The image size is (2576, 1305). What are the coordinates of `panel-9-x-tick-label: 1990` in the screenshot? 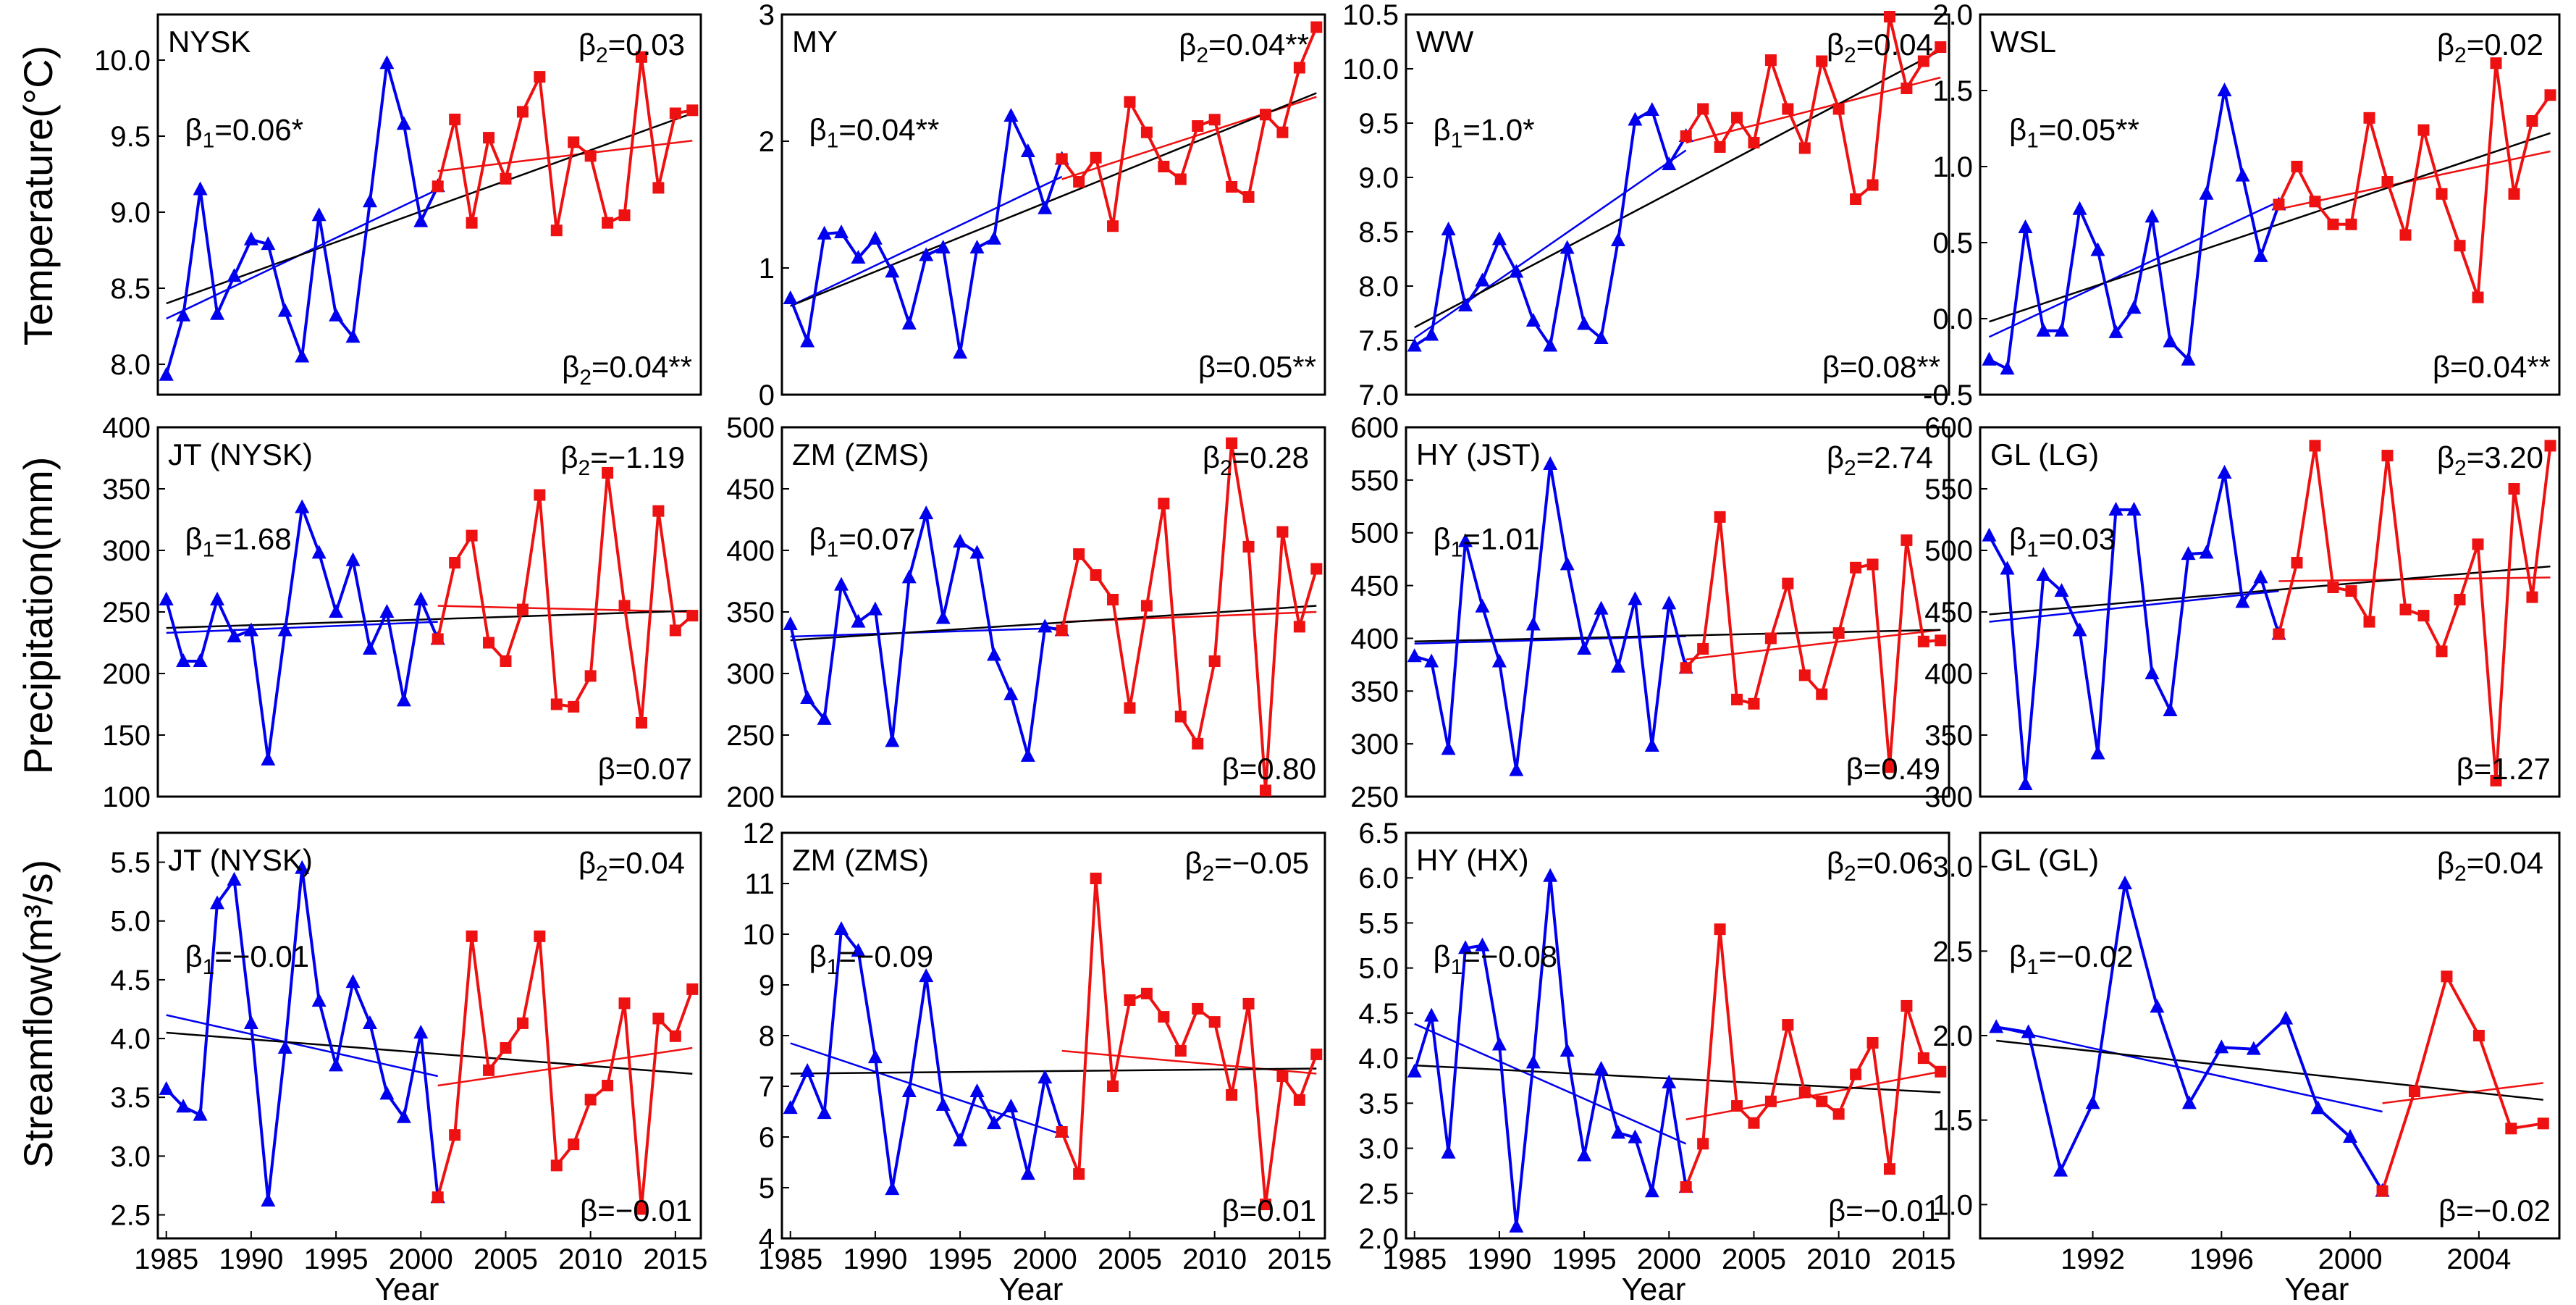 It's located at (251, 1259).